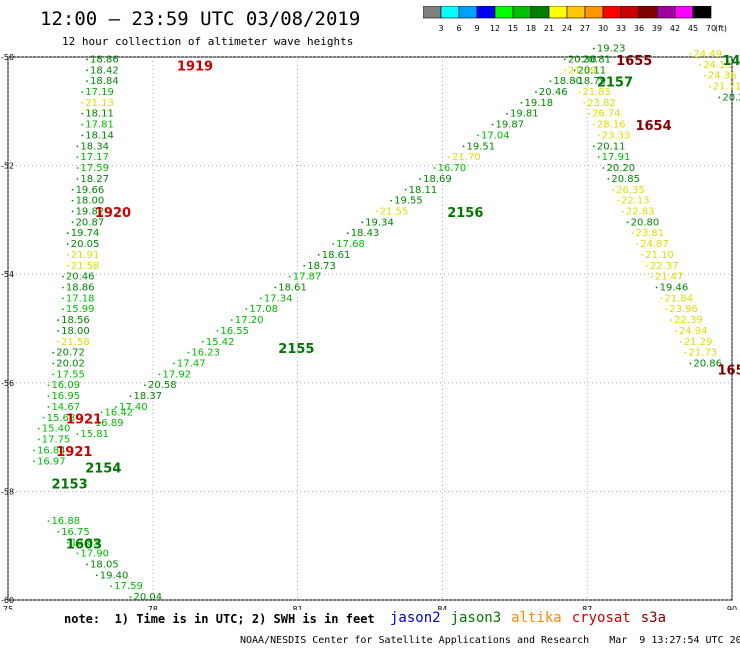 The image size is (740, 650). What do you see at coordinates (466, 157) in the screenshot?
I see `wave-height-label: 21.70` at bounding box center [466, 157].